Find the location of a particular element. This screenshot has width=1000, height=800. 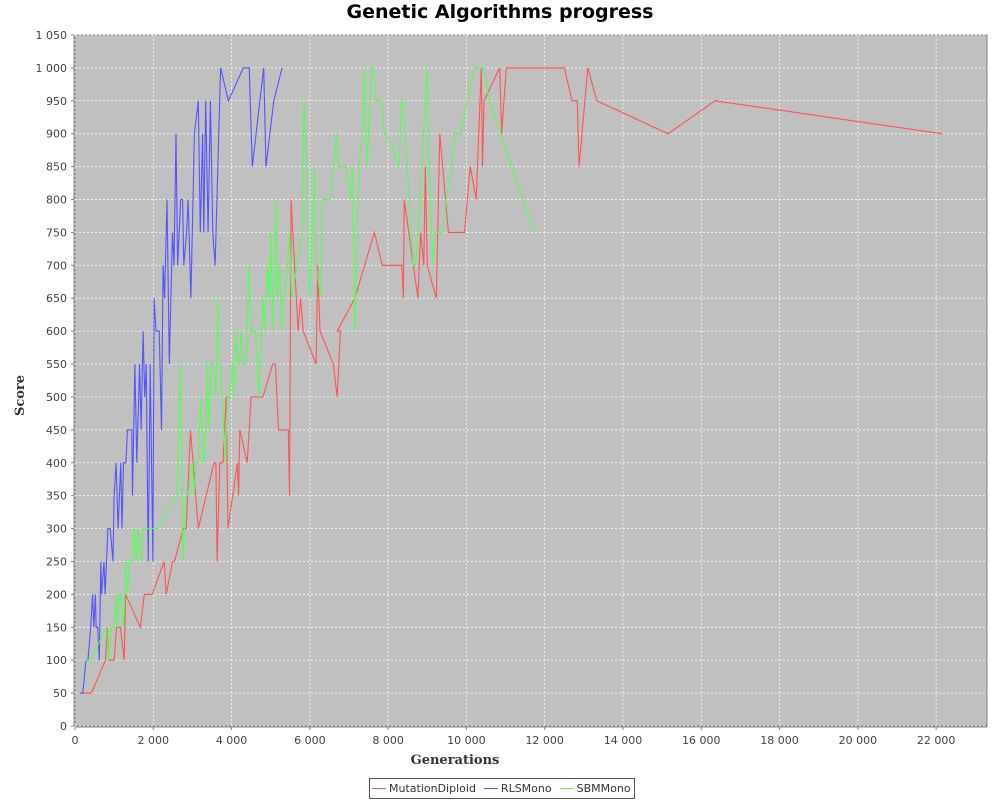

x-tick-label: 6 000 is located at coordinates (310, 740).